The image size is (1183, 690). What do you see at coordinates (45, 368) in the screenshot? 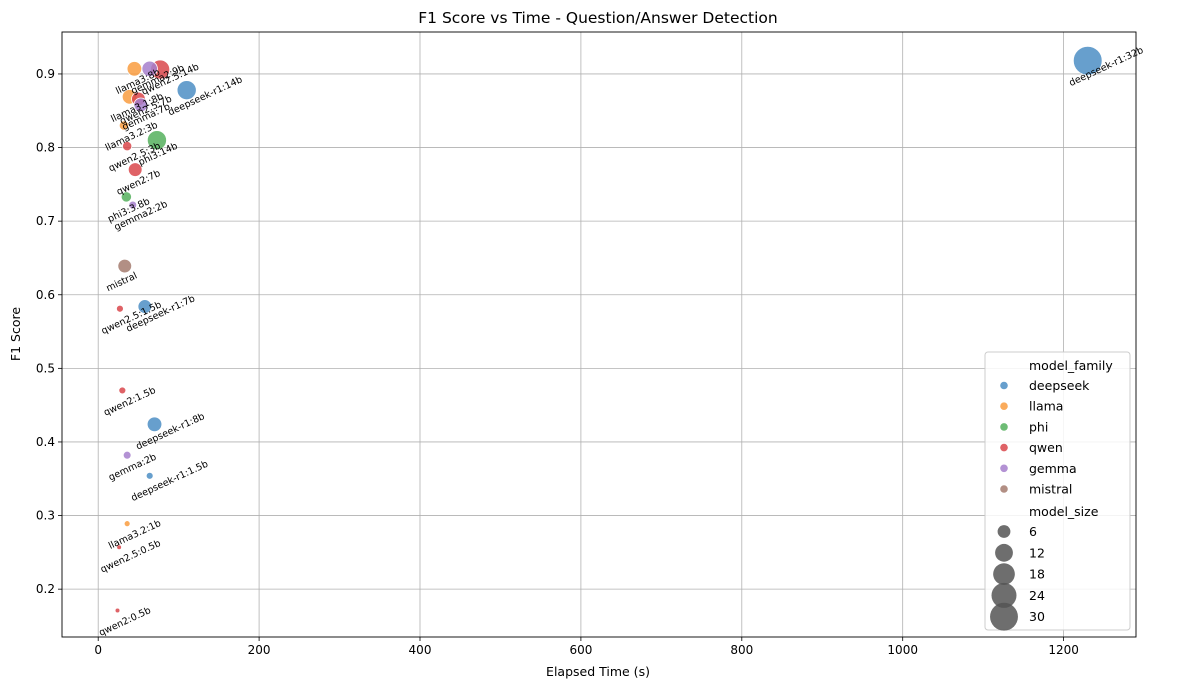
I see `y-tick-label: 0.5` at bounding box center [45, 368].